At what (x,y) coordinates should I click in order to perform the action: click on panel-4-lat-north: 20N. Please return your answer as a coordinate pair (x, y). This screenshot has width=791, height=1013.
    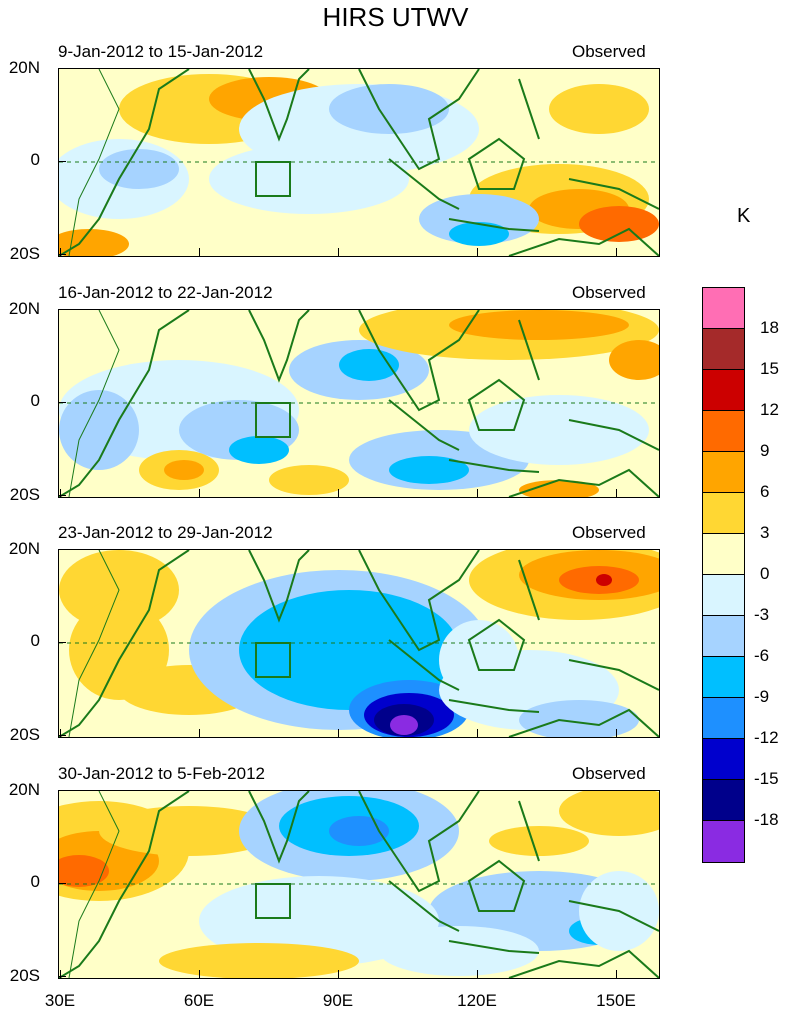
    Looking at the image, I should click on (24, 789).